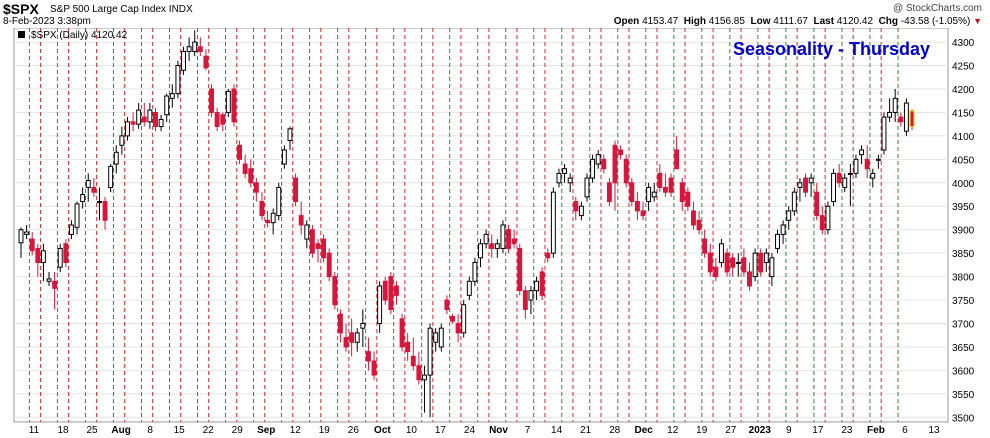  What do you see at coordinates (963, 43) in the screenshot?
I see `y-tick-label: 4300` at bounding box center [963, 43].